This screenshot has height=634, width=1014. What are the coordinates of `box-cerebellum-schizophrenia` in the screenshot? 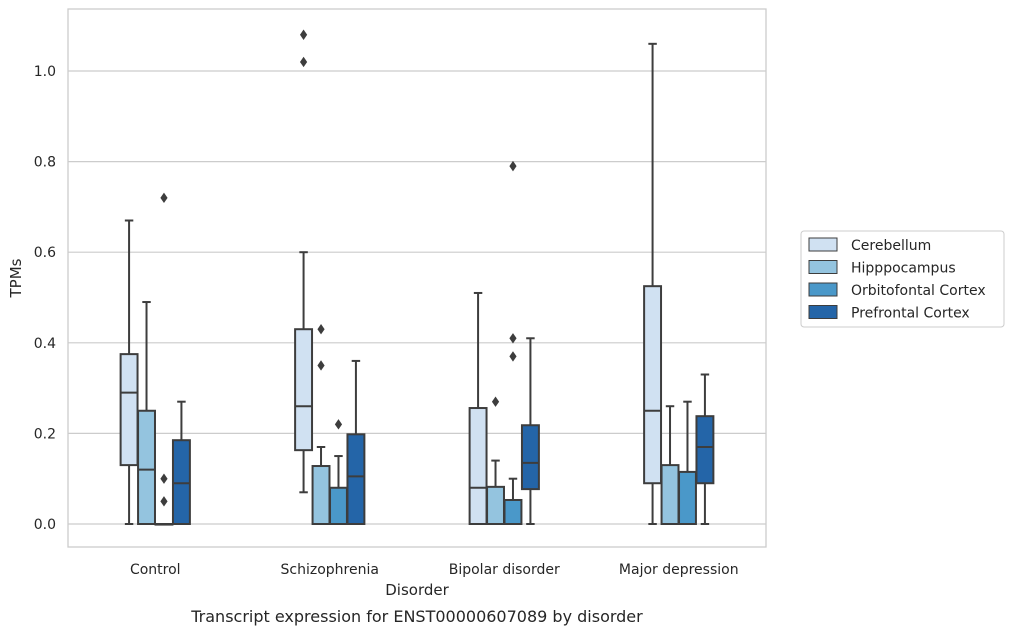 It's located at (304, 261).